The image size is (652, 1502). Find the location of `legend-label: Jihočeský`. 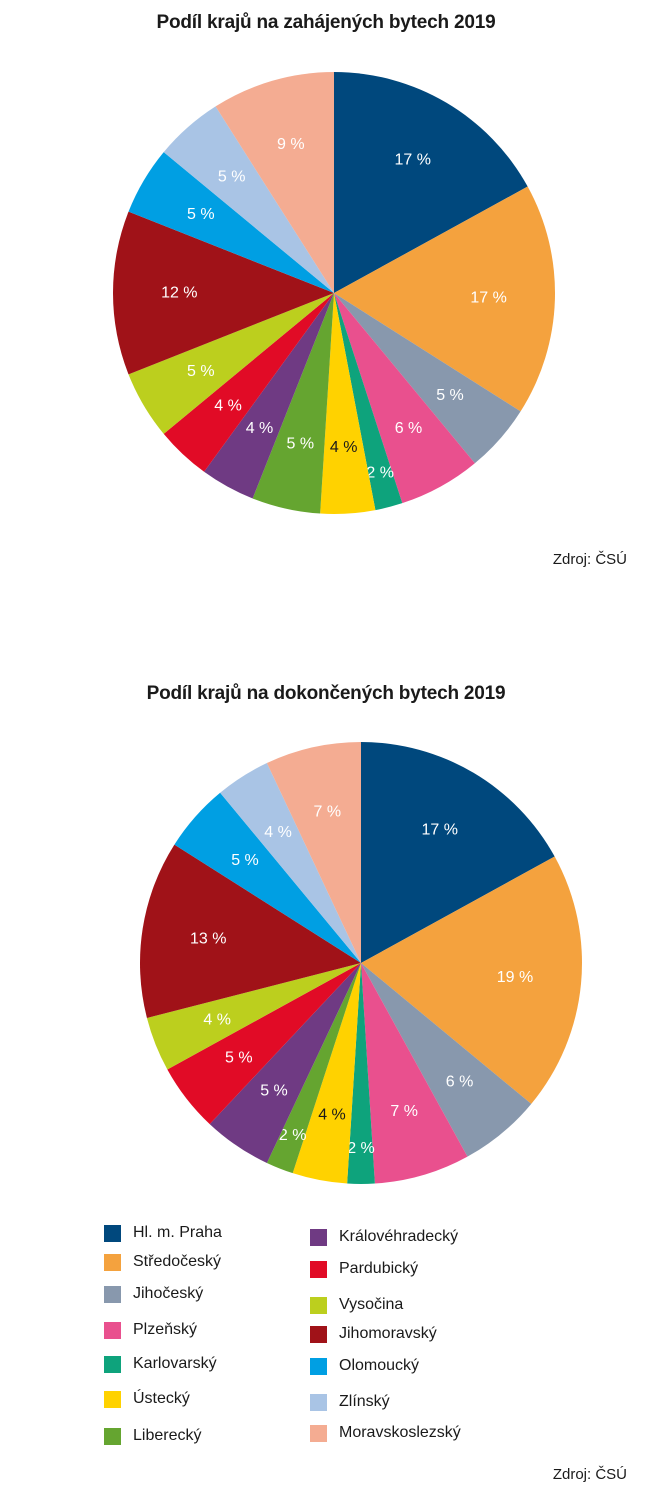

legend-label: Jihočeský is located at coordinates (168, 1293).